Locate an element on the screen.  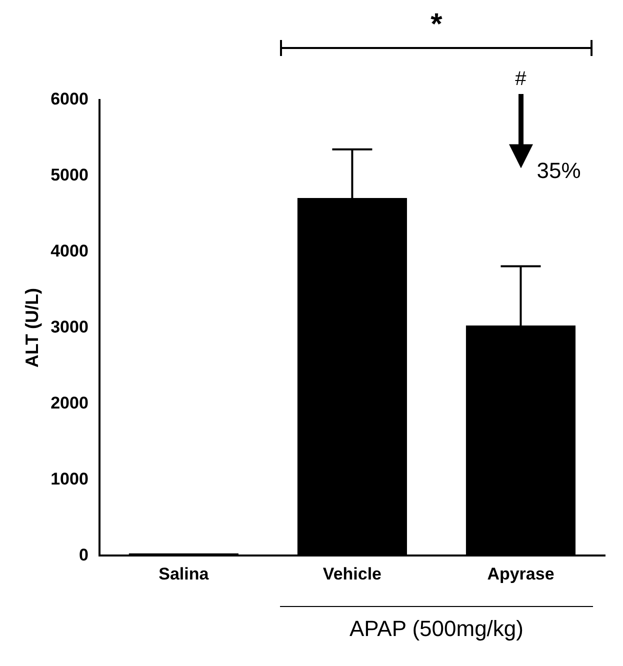
y-tick-label: 5000 is located at coordinates (69, 175).